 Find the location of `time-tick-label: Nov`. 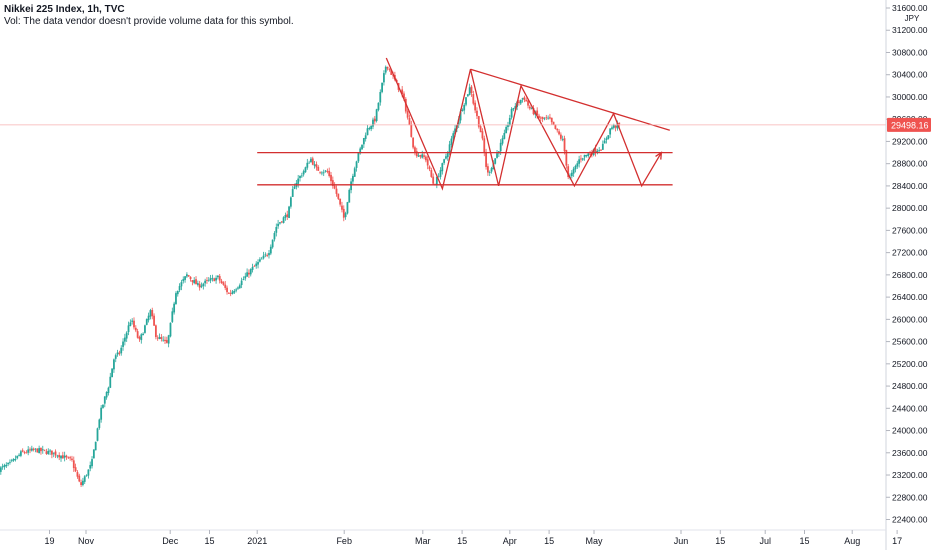

time-tick-label: Nov is located at coordinates (86, 541).